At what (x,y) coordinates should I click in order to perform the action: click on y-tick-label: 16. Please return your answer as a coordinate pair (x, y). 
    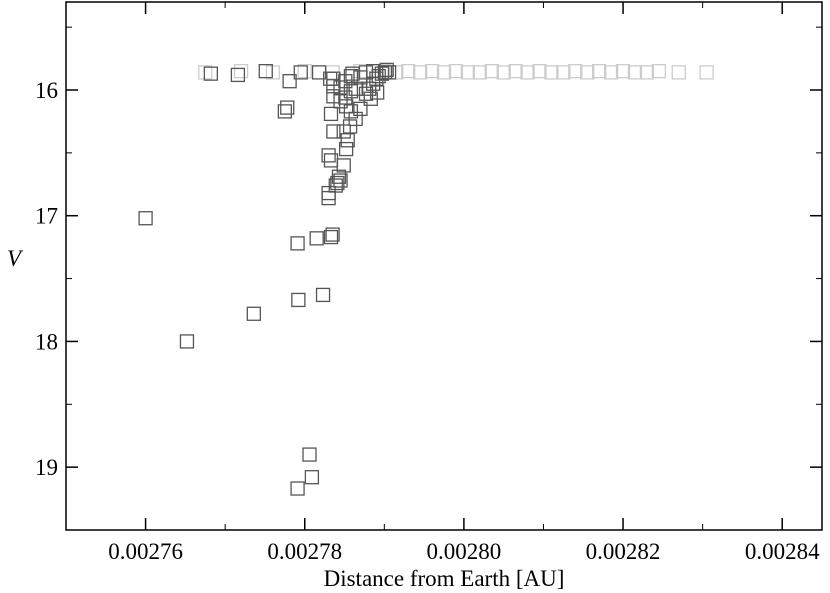
    Looking at the image, I should click on (46, 90).